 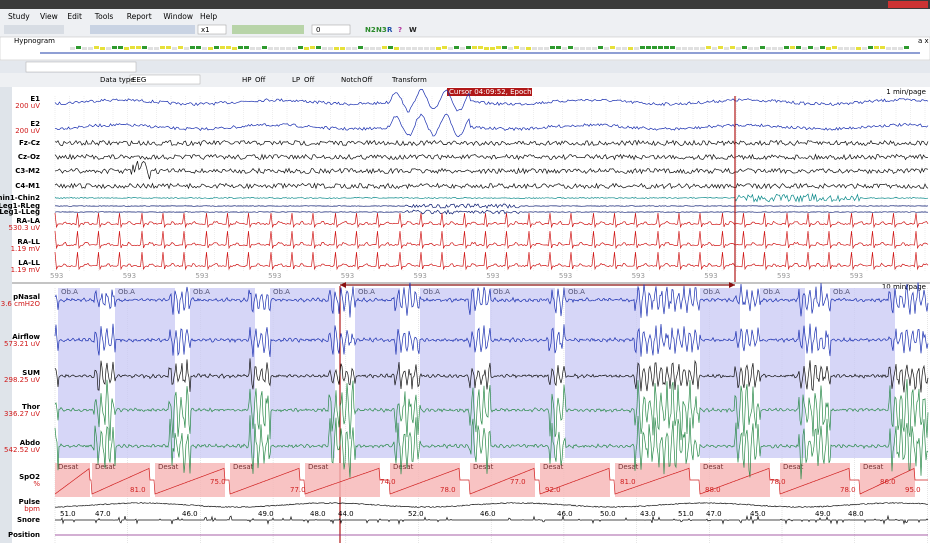 What do you see at coordinates (205, 30) in the screenshot?
I see `zoom-value: x1` at bounding box center [205, 30].